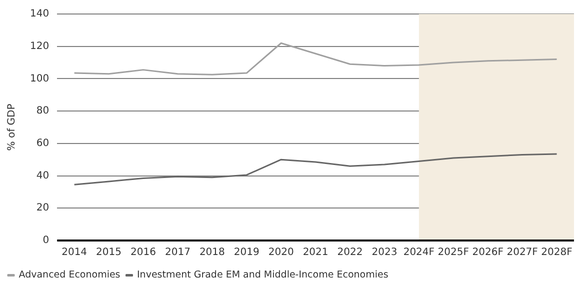 This screenshot has width=580, height=290. I want to click on y-tick-label: 0, so click(46, 240).